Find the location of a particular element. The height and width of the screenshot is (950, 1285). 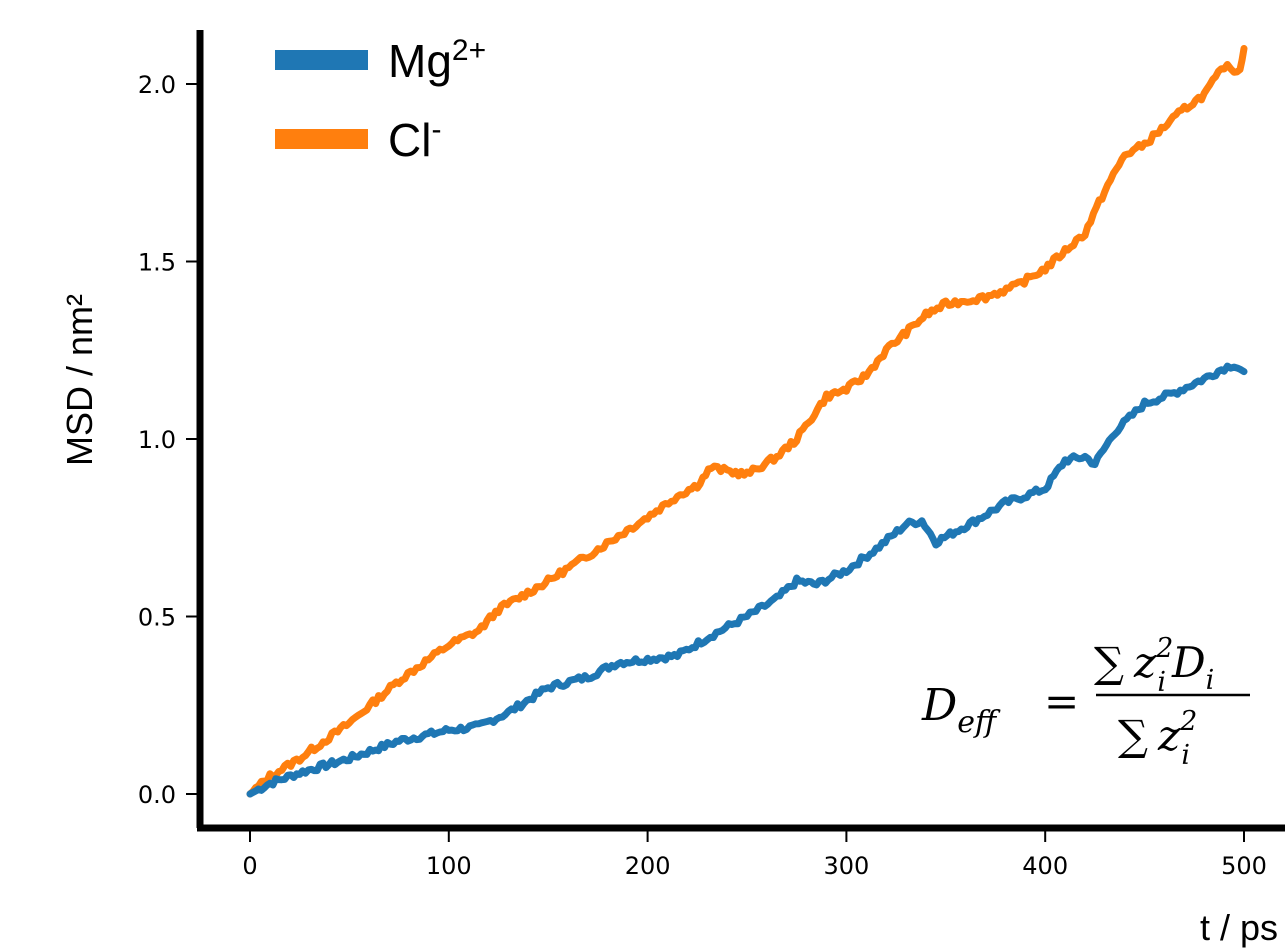

y-tick-label: 0.5 is located at coordinates (157, 618).